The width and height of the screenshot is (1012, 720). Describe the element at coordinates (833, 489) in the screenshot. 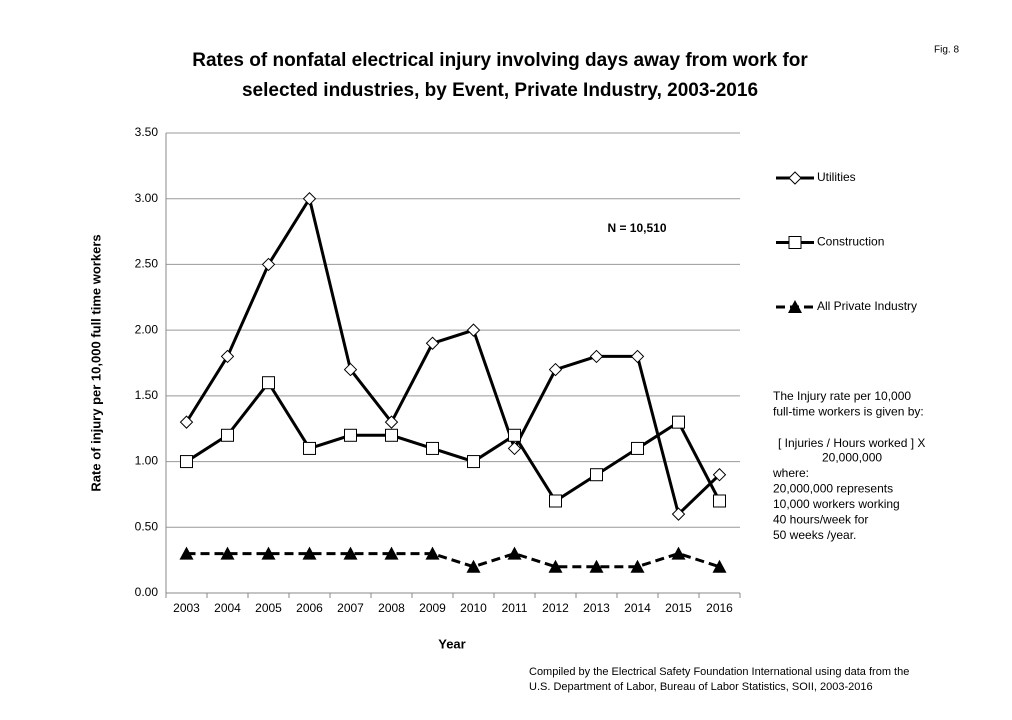

I see `note: 20,000,000 represents` at that location.